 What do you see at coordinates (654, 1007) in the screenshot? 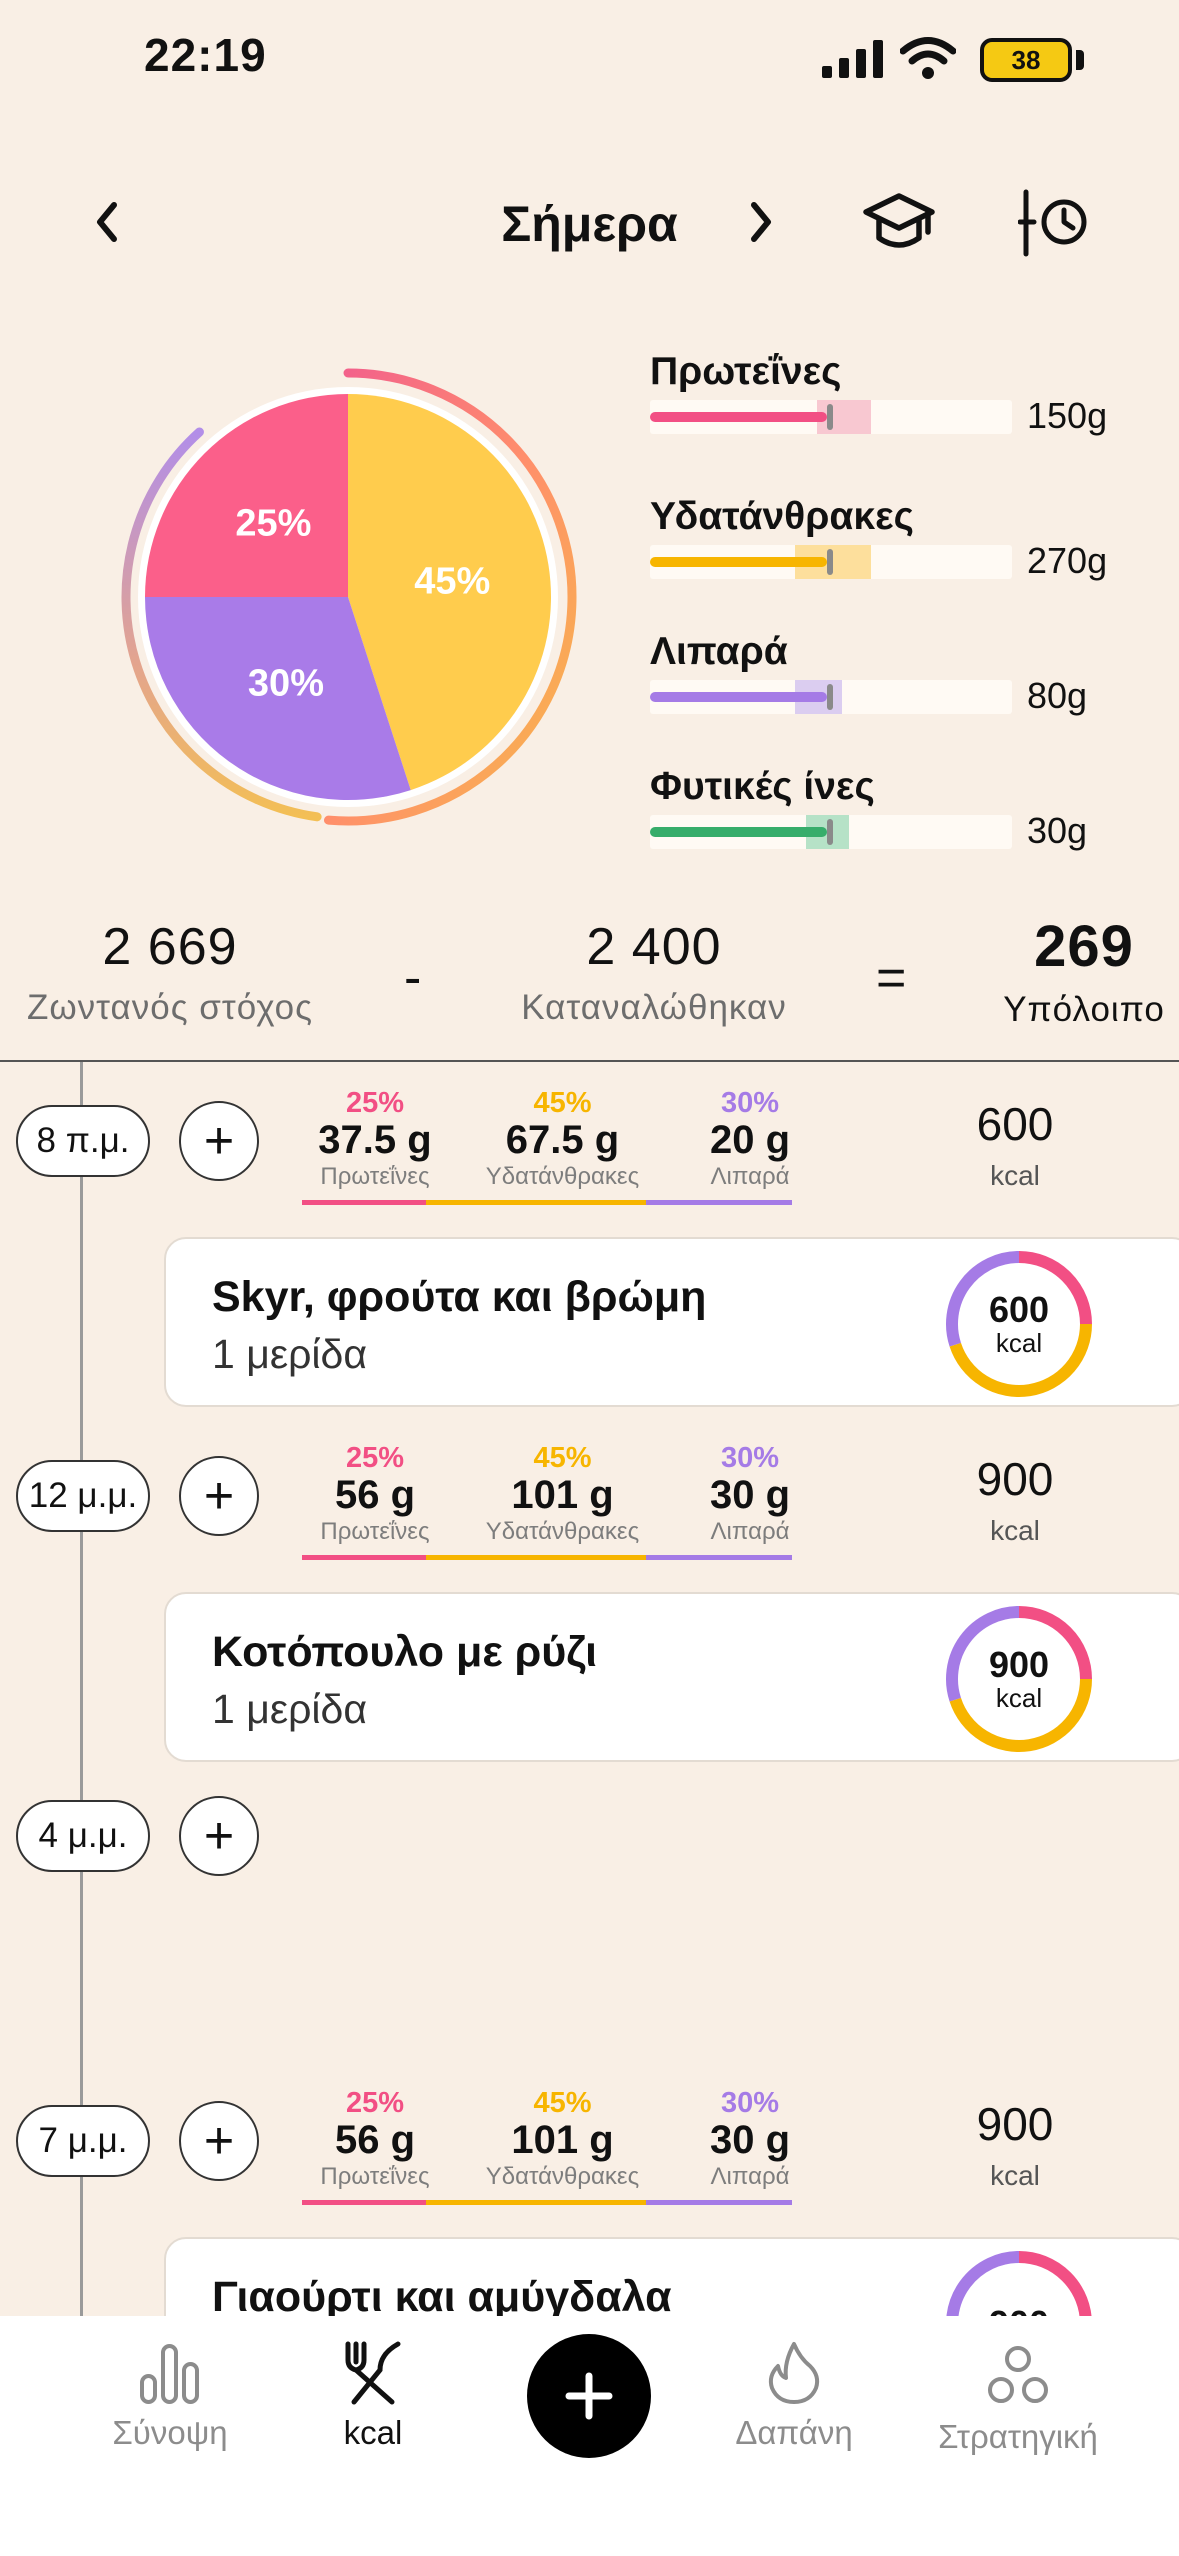
I see `consumed-label: Καταναλώθηκαν` at bounding box center [654, 1007].